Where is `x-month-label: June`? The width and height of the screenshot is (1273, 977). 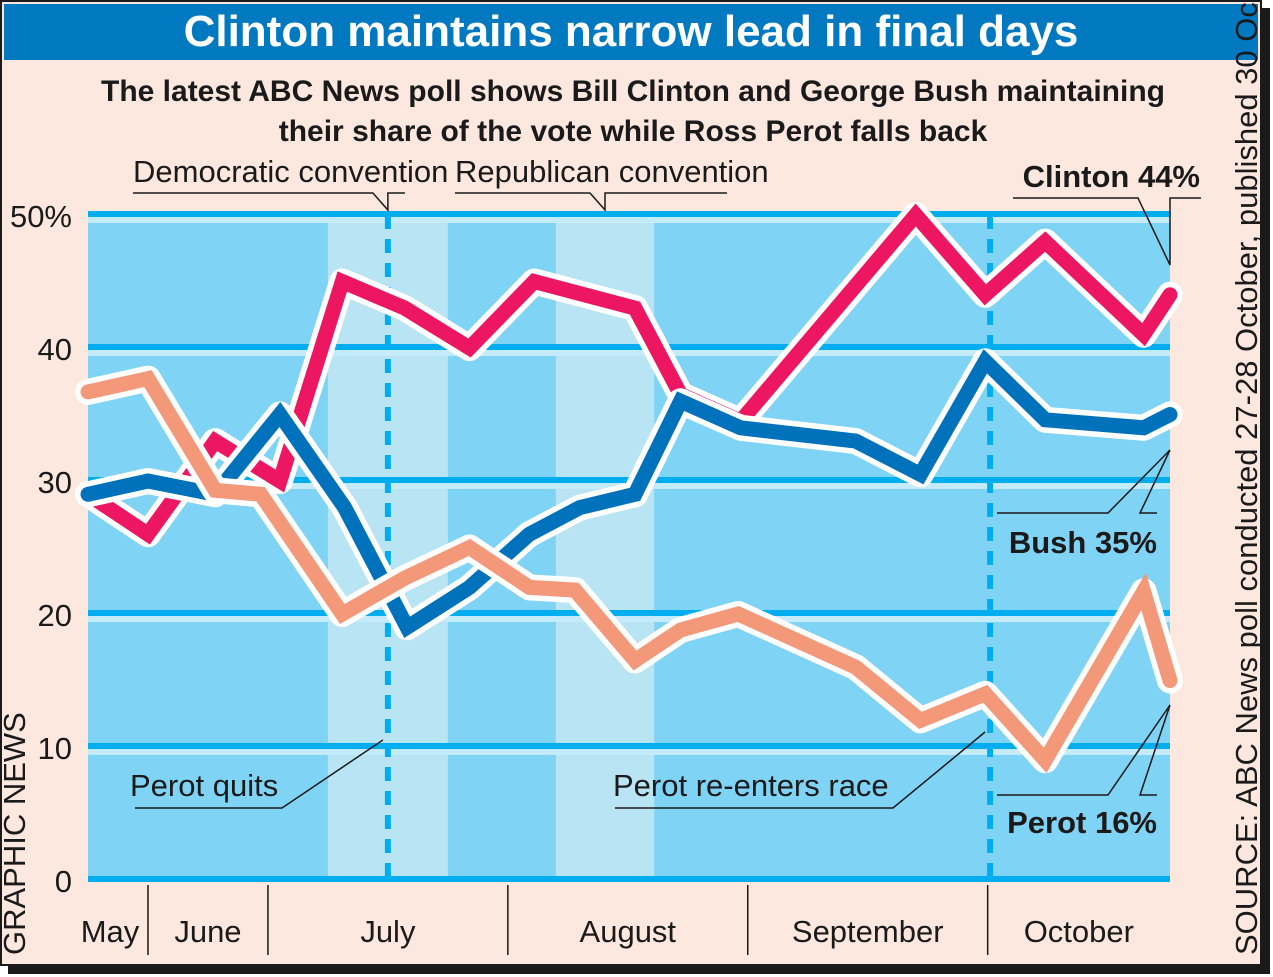
x-month-label: June is located at coordinates (207, 931).